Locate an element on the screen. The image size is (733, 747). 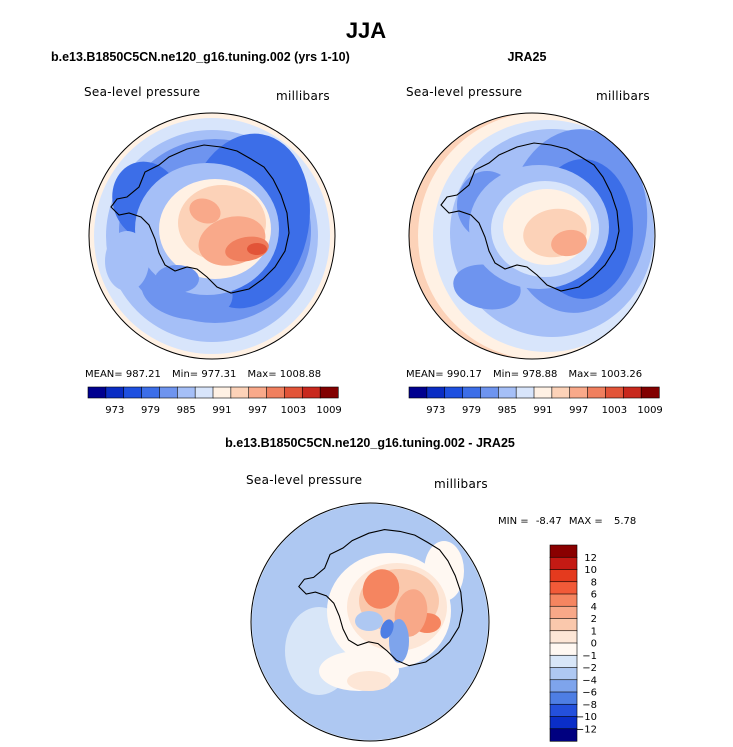
panel3-colorbar-tick-label: 1 is located at coordinates (594, 631).